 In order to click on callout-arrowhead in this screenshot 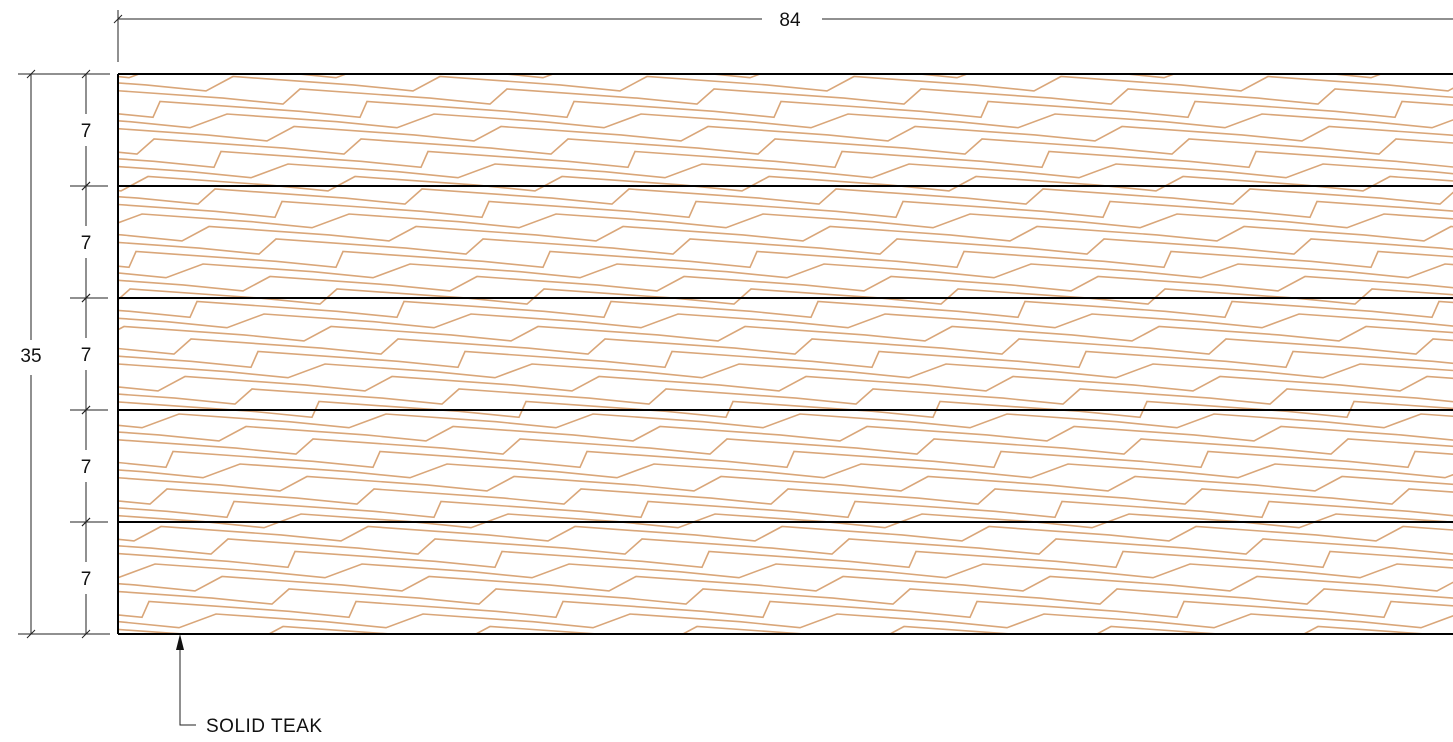, I will do `click(180, 642)`.